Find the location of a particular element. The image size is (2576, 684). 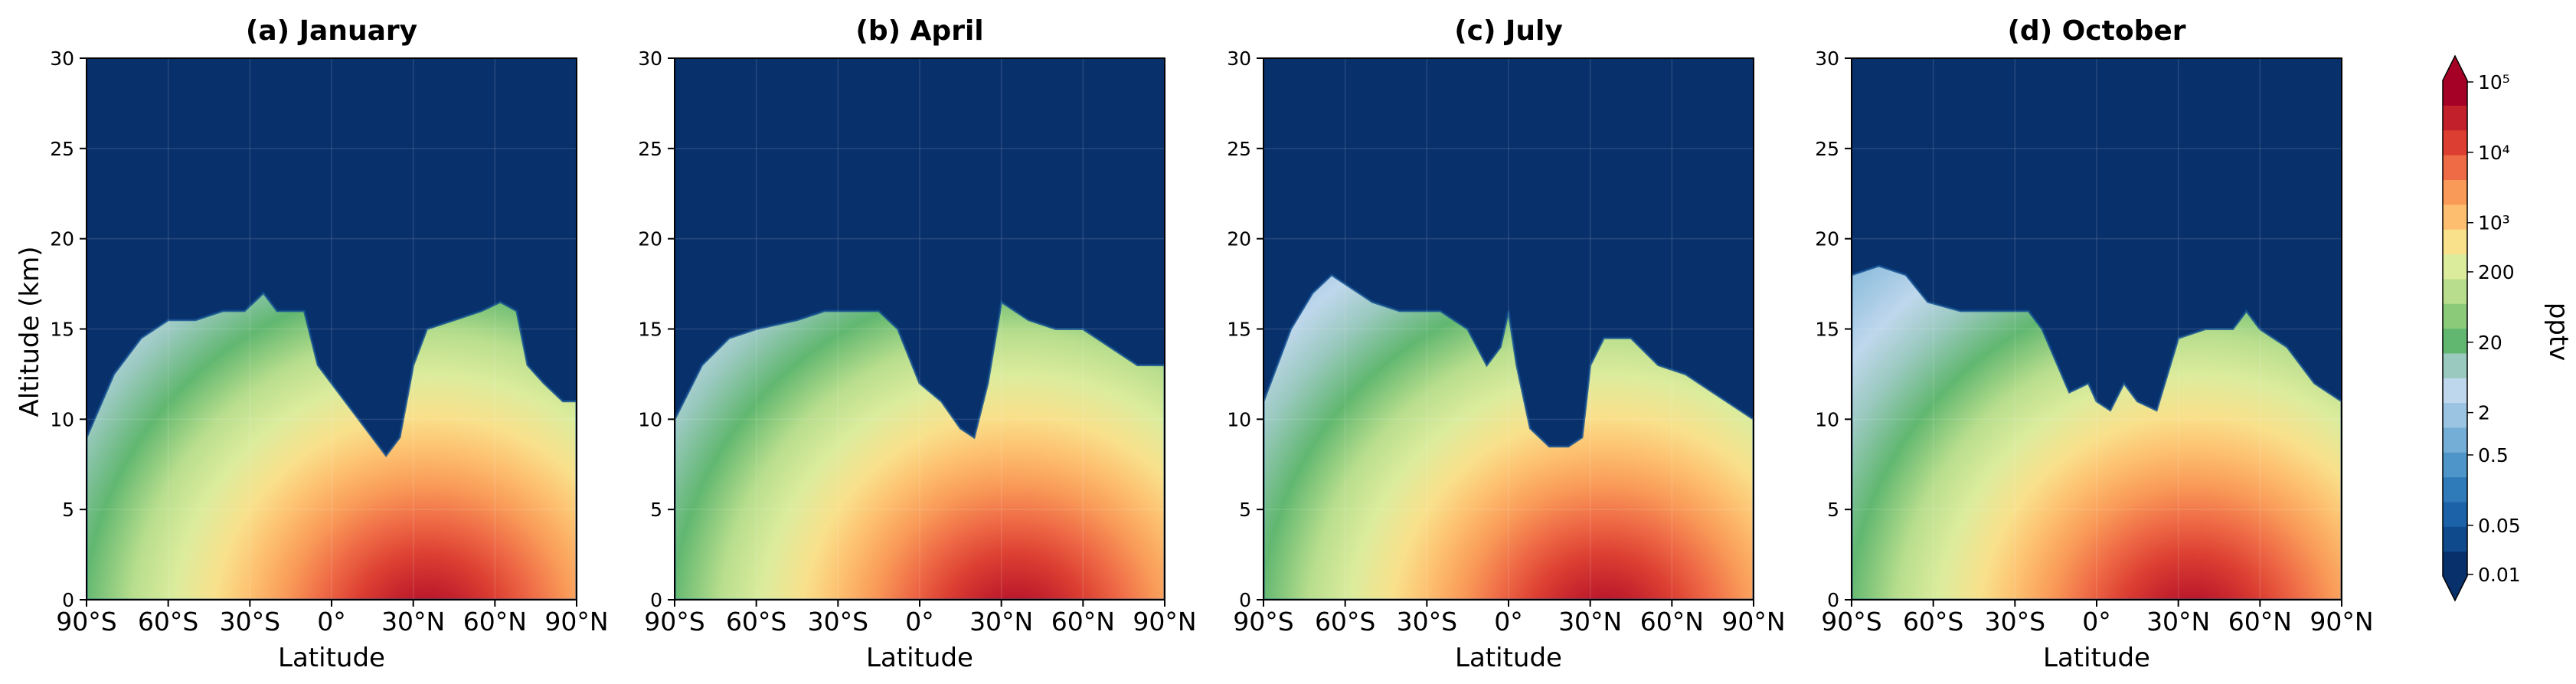

colorbar-outline is located at coordinates (2455, 328).